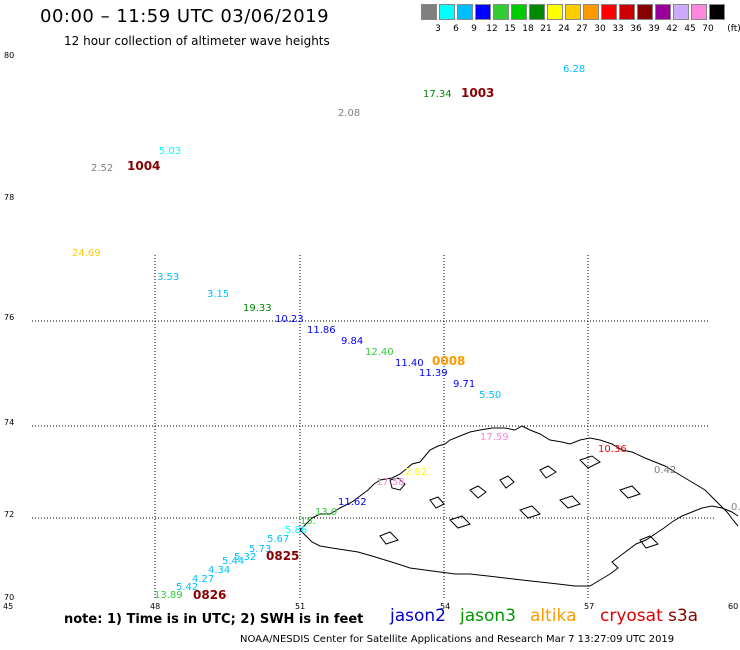  Describe the element at coordinates (300, 606) in the screenshot. I see `longitude-label: 51` at that location.